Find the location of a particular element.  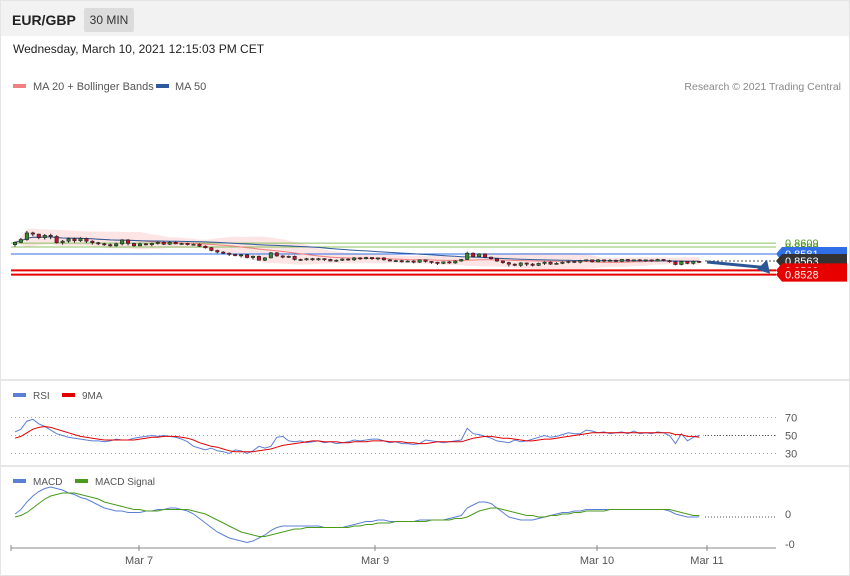

timeframe-badge: 30 MIN is located at coordinates (109, 20).